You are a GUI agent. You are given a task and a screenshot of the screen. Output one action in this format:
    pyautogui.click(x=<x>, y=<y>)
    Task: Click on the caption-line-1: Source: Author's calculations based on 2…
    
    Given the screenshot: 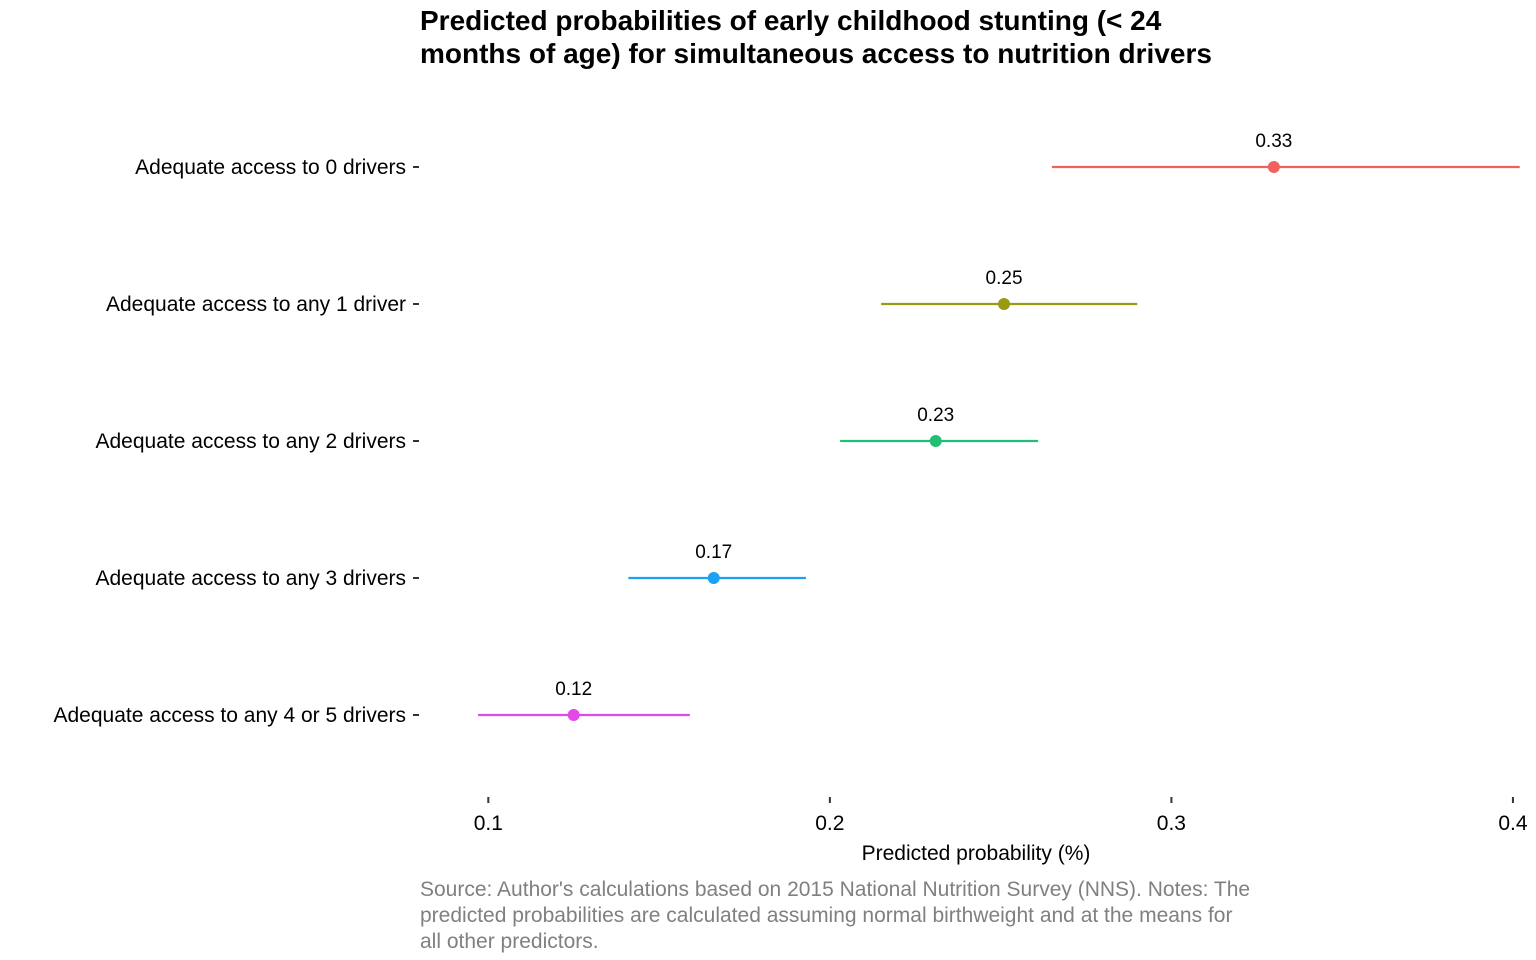 What is the action you would take?
    pyautogui.click(x=835, y=889)
    